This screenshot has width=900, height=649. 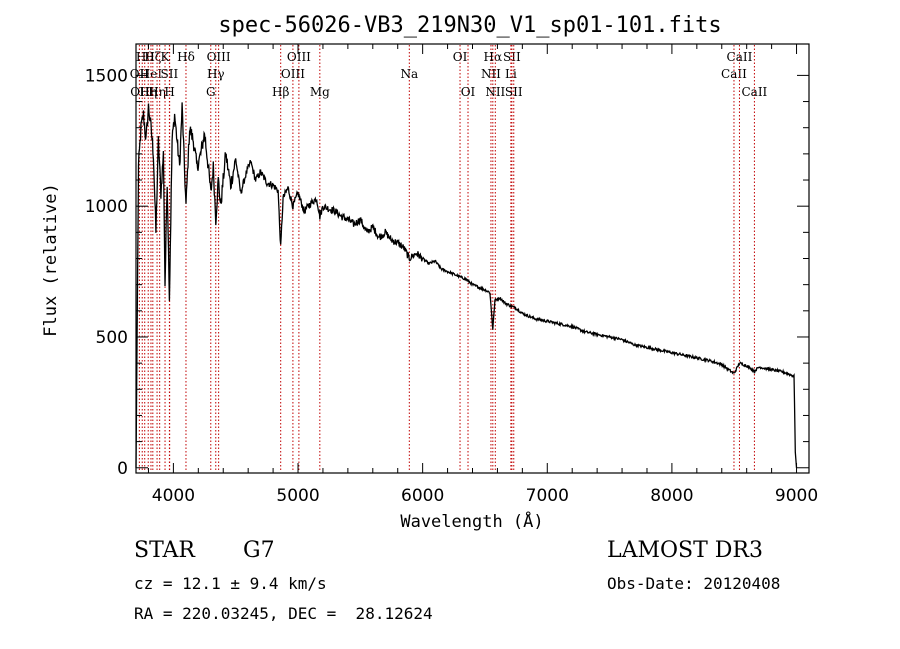 I want to click on x-tick-label: 9000, so click(x=796, y=496).